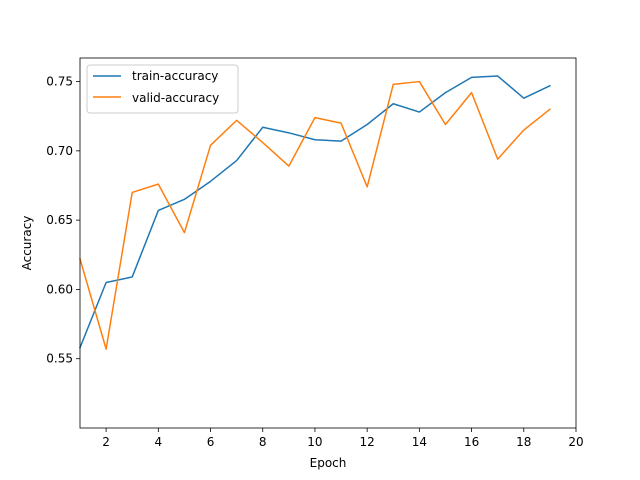 Image resolution: width=640 pixels, height=480 pixels. I want to click on x-tick-label: 18, so click(523, 442).